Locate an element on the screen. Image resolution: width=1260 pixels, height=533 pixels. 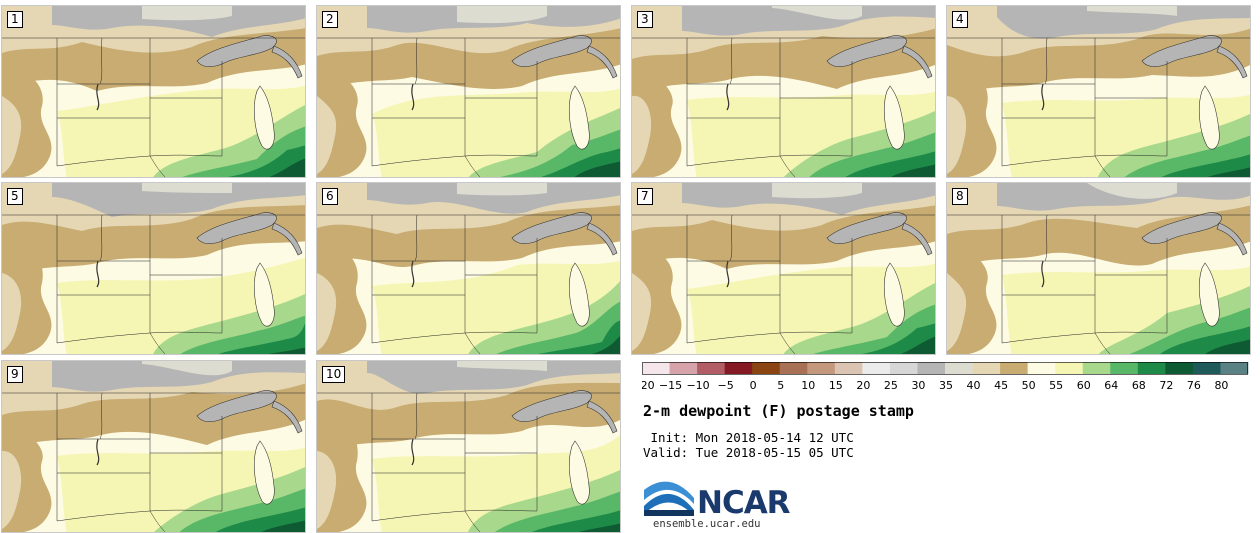
member-panel-1: 1 is located at coordinates (153, 91).